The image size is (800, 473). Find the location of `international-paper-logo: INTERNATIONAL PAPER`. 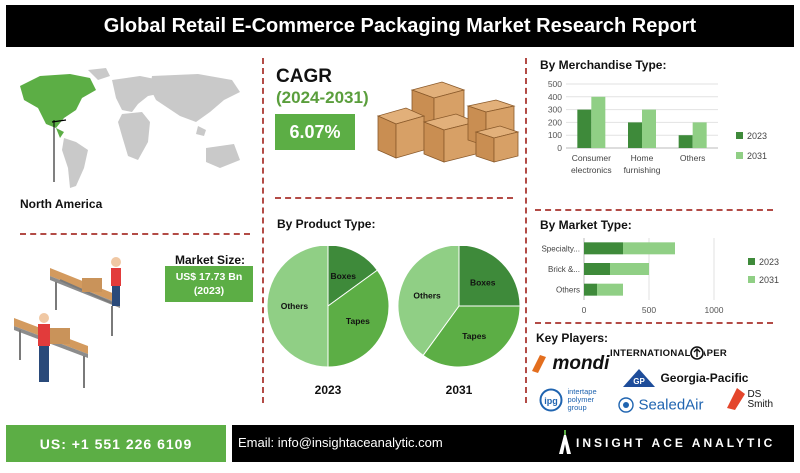

international-paper-logo: INTERNATIONAL PAPER is located at coordinates (669, 353).